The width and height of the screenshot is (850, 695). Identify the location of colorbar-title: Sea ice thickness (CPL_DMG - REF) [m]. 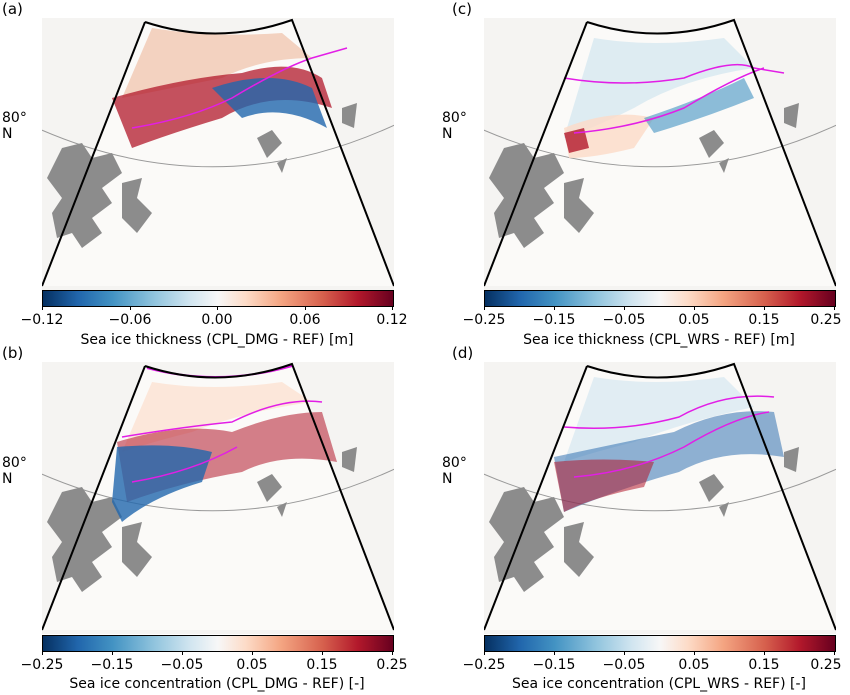
(217, 340).